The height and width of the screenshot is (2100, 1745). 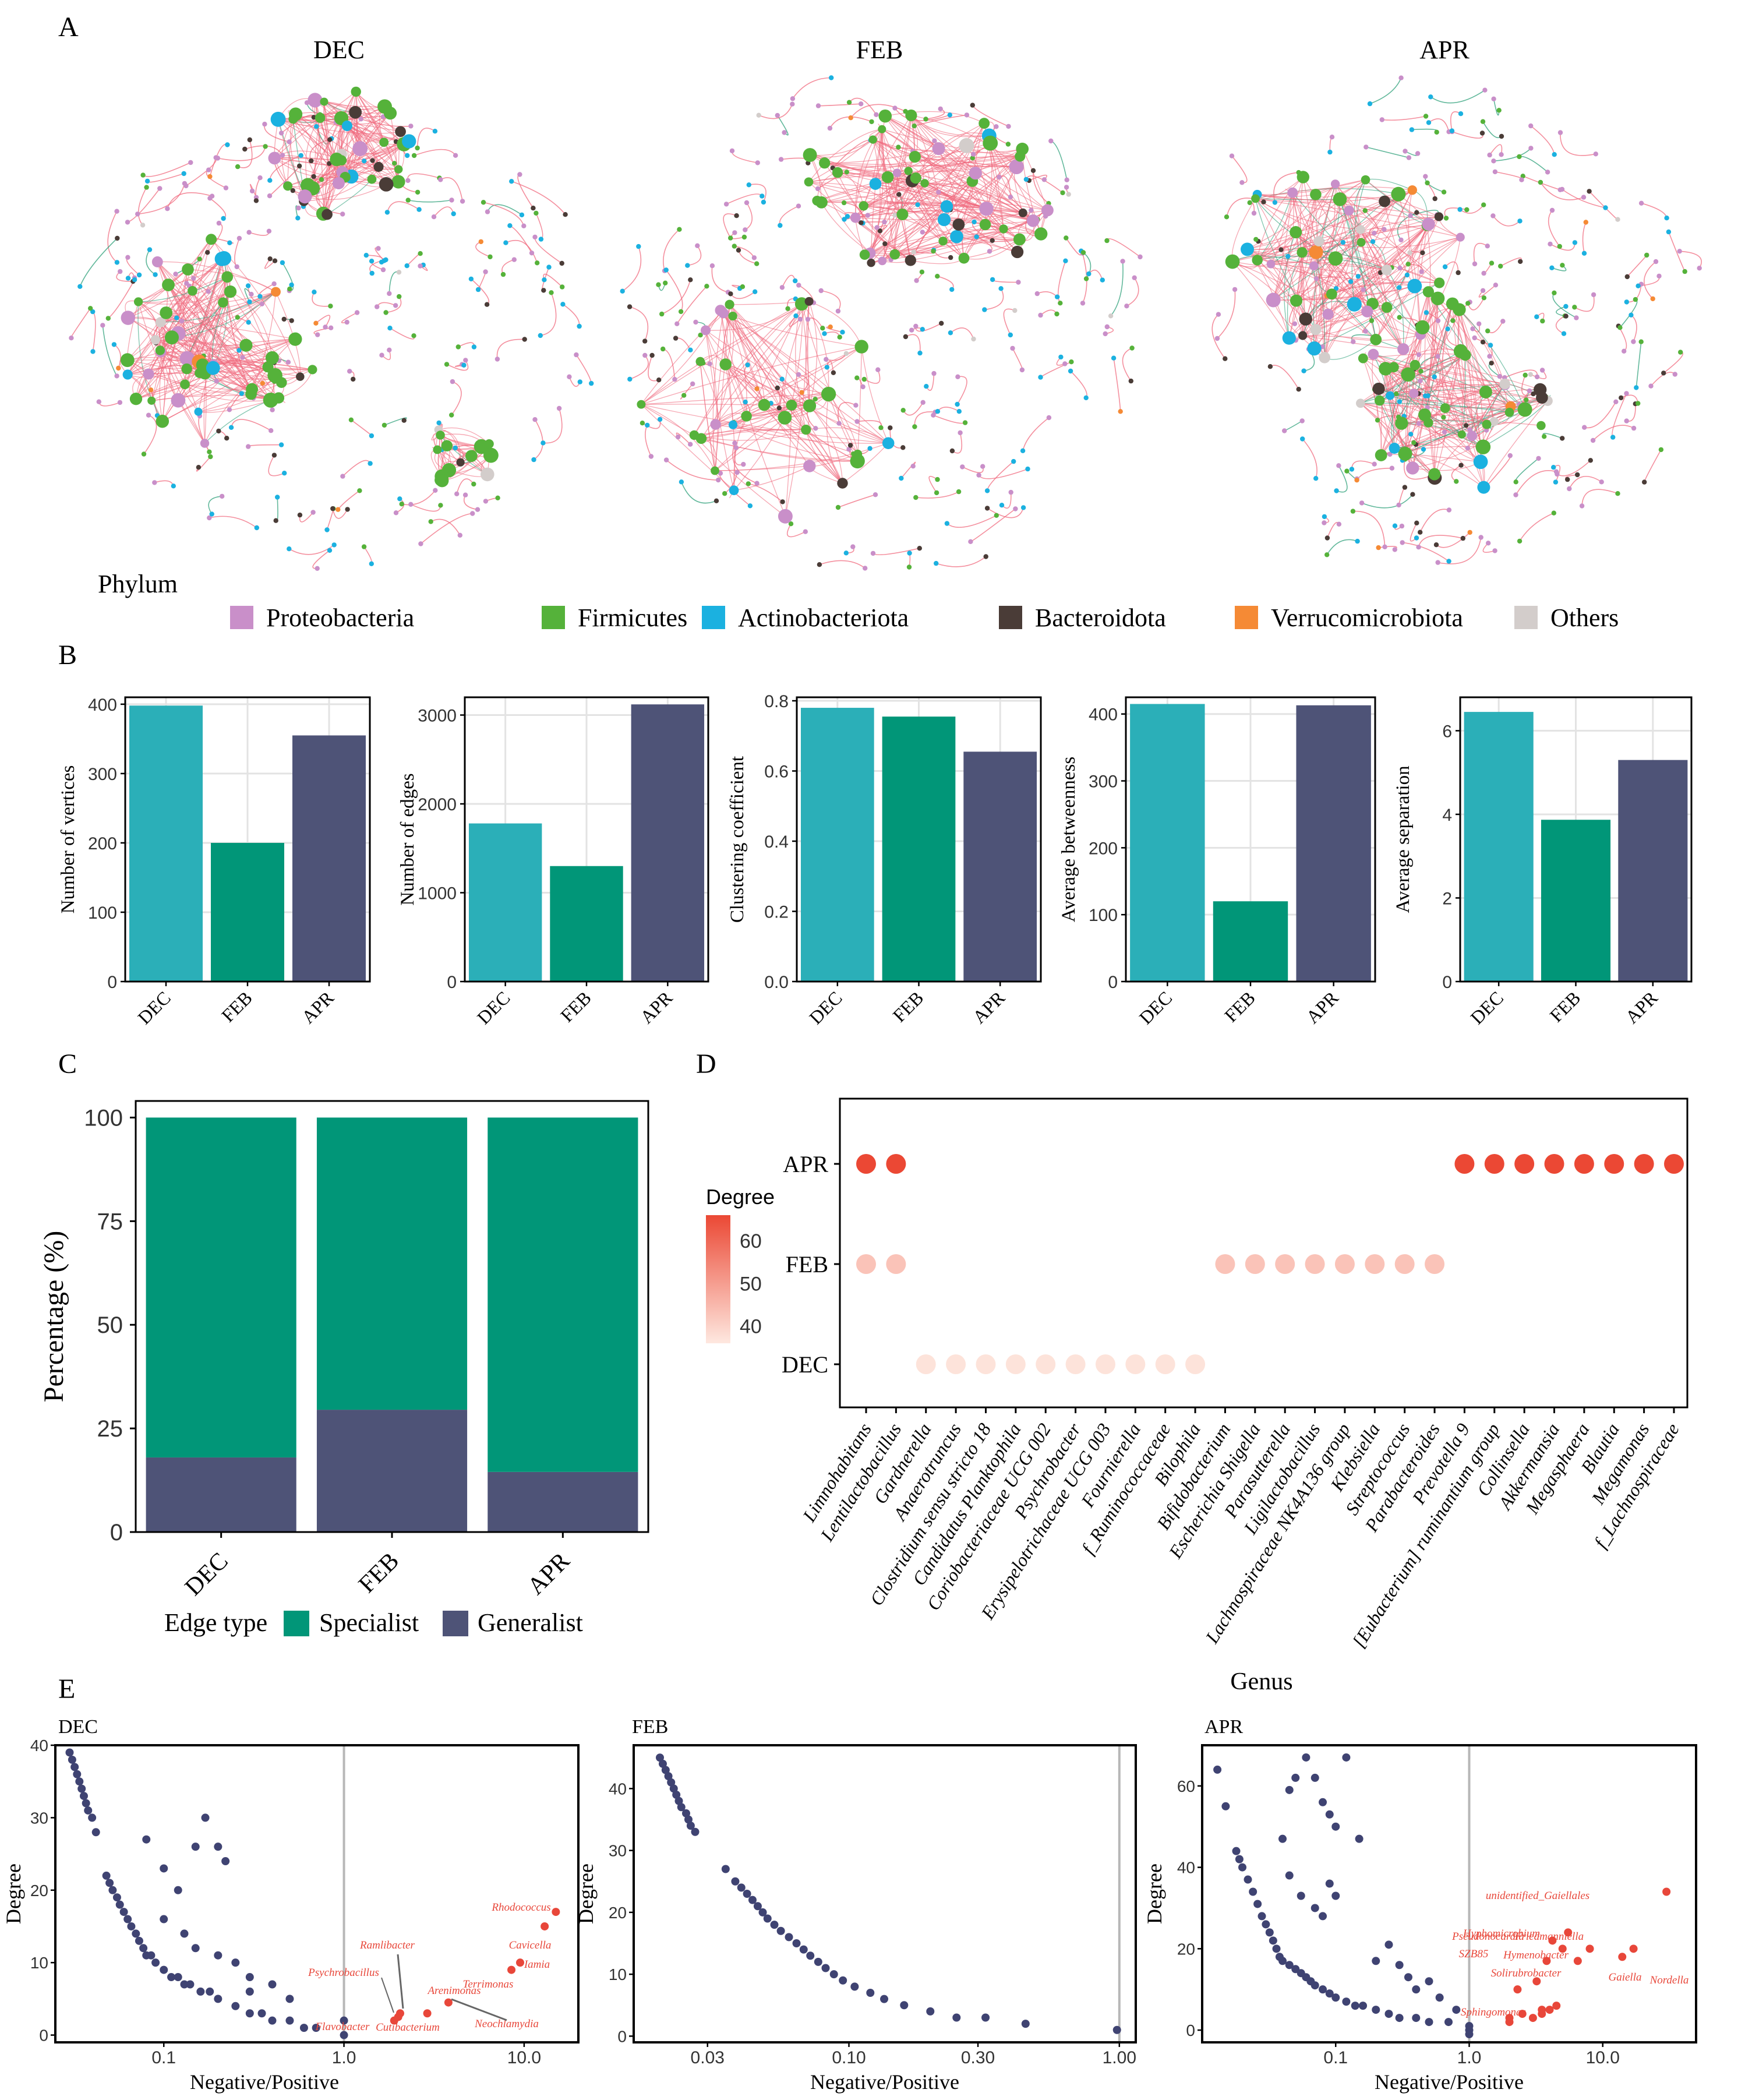 I want to click on y-tick-label: 0.8, so click(x=776, y=701).